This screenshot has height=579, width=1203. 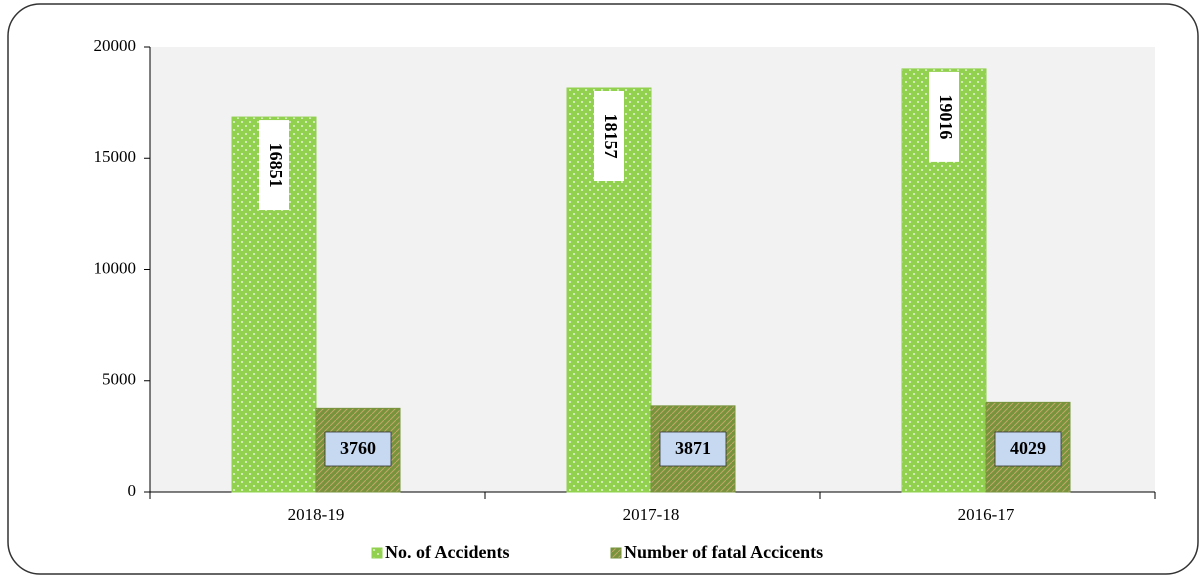 What do you see at coordinates (723, 552) in the screenshot?
I see `legend-label: Number of fatal Accicents` at bounding box center [723, 552].